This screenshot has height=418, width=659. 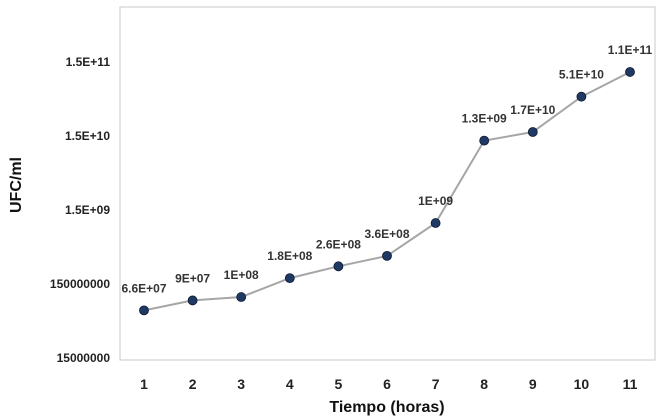 I want to click on data-label: 1.1E+11, so click(x=630, y=50).